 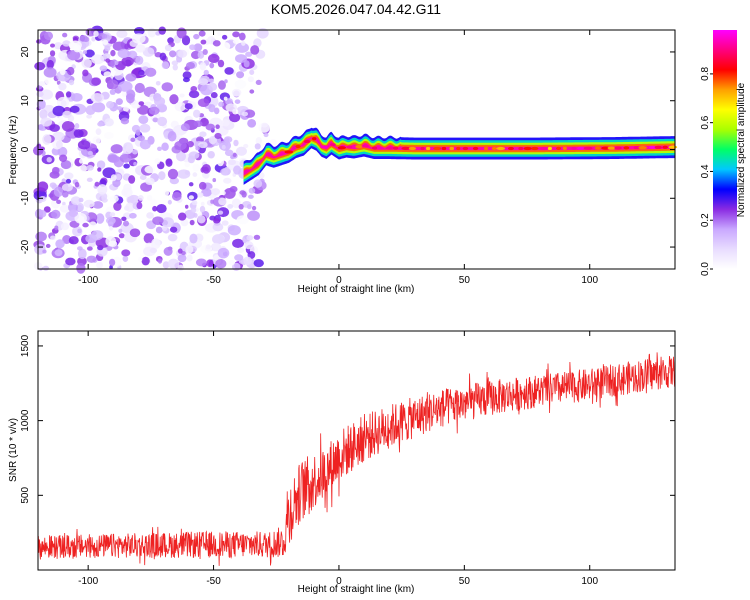 What do you see at coordinates (356, 289) in the screenshot?
I see `spectrogram-x-axis-label: Height of straight line (km)` at bounding box center [356, 289].